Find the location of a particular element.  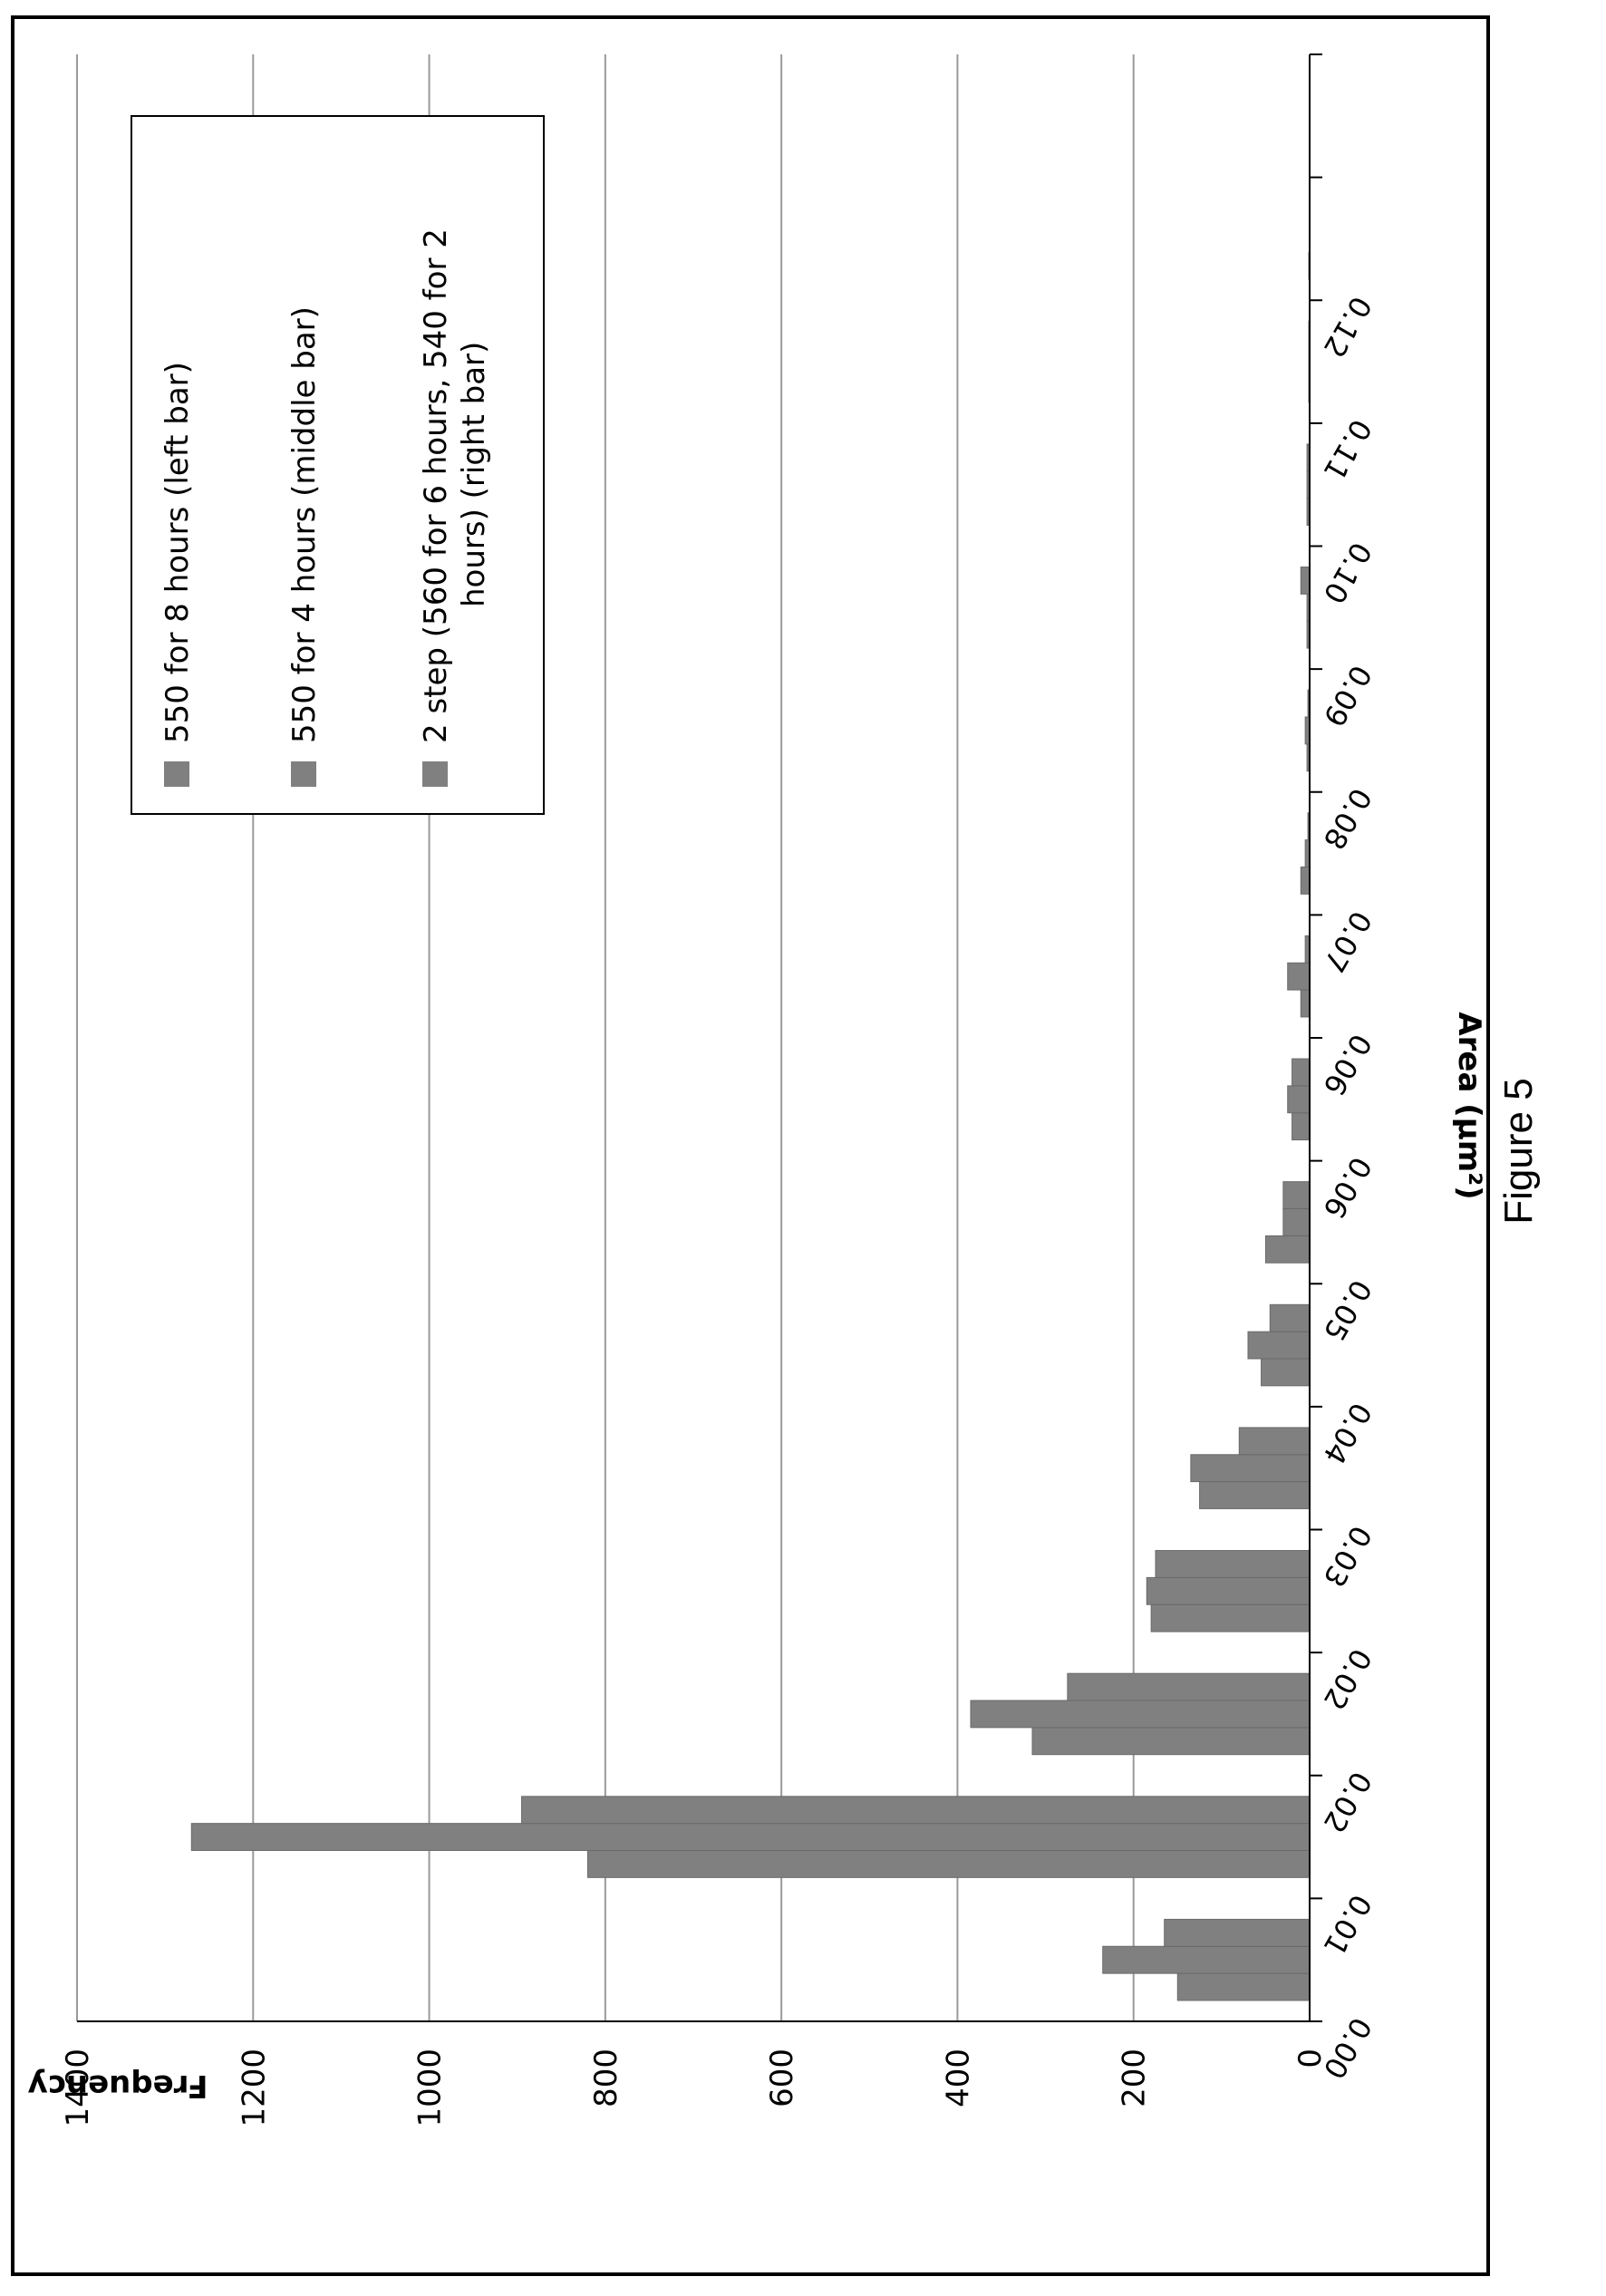

x-tick-label: 0.05 is located at coordinates (1347, 1310).